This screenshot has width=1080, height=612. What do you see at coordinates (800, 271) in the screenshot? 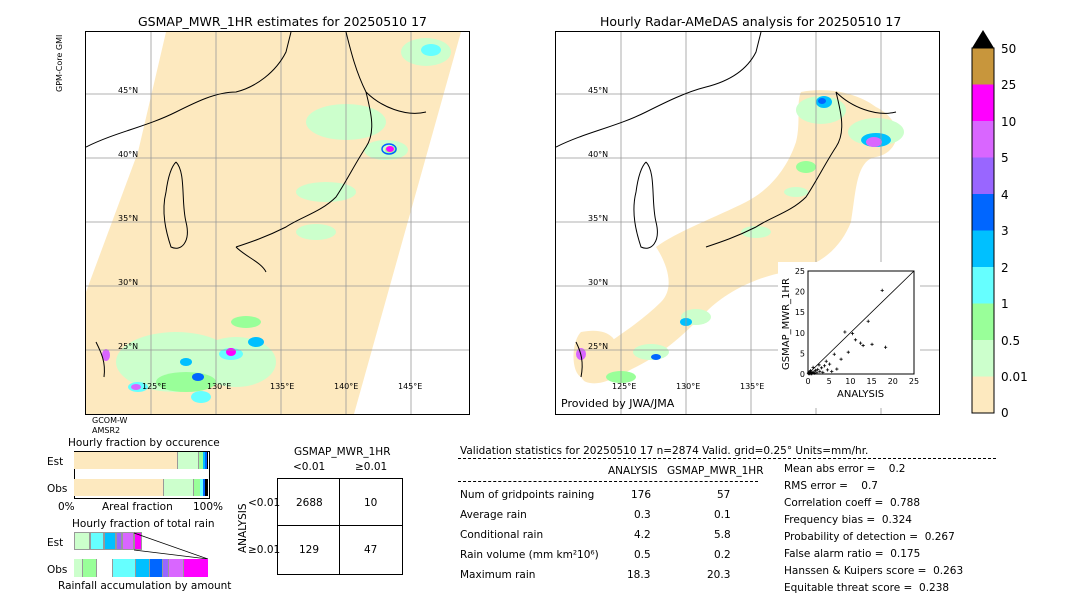
I see `scatter-y-tick: 25` at bounding box center [800, 271].